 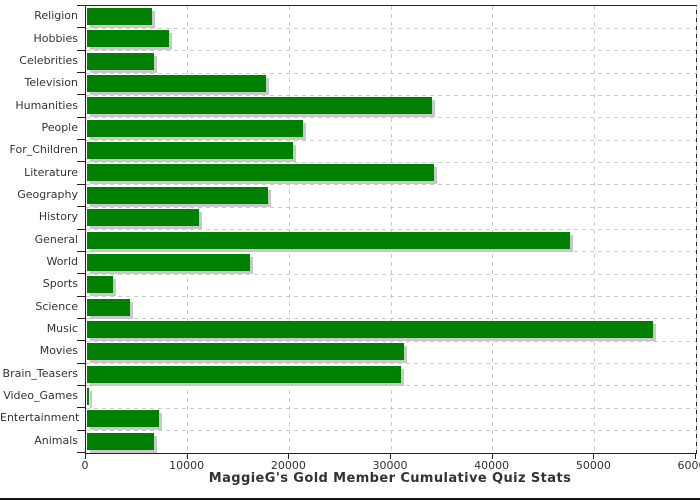 What do you see at coordinates (60, 284) in the screenshot?
I see `category-label: Sports` at bounding box center [60, 284].